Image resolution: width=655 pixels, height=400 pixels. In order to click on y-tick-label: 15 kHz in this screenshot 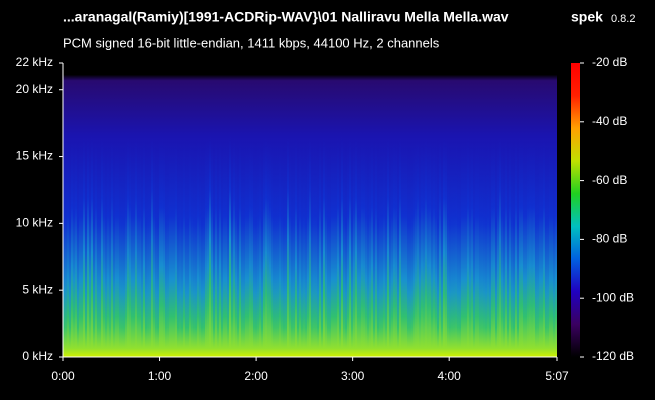, I will do `click(34, 156)`.